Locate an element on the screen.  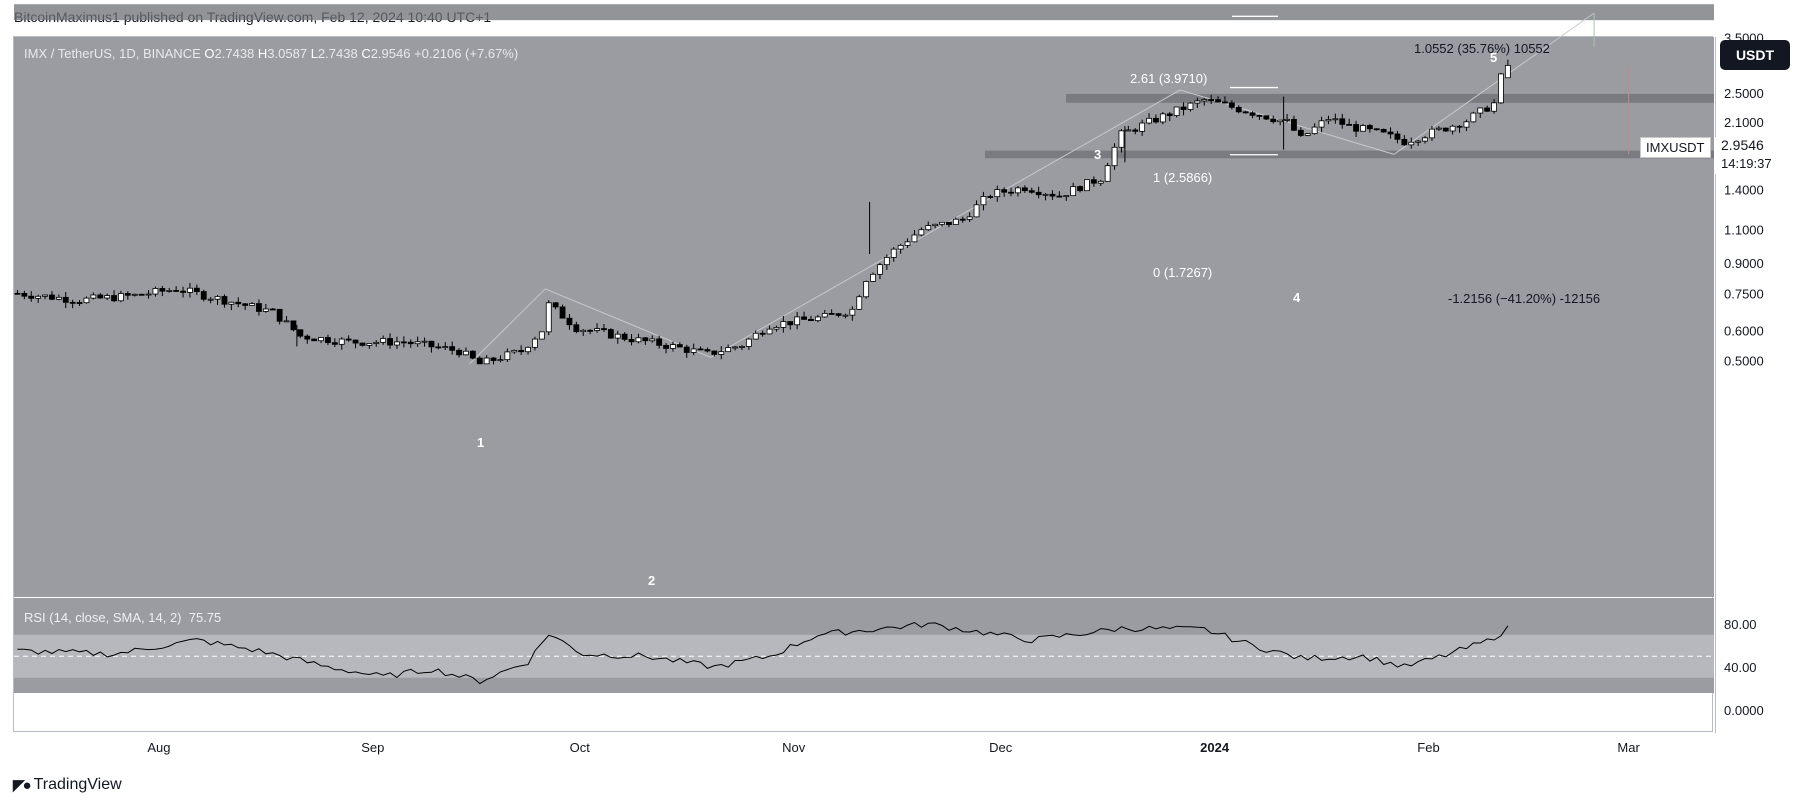
currency-badge: USDT is located at coordinates (1755, 55).